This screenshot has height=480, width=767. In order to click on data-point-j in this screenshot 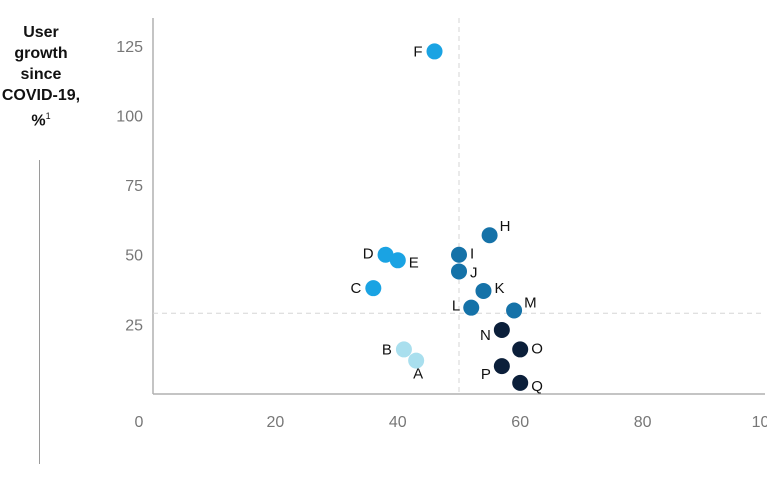, I will do `click(459, 271)`.